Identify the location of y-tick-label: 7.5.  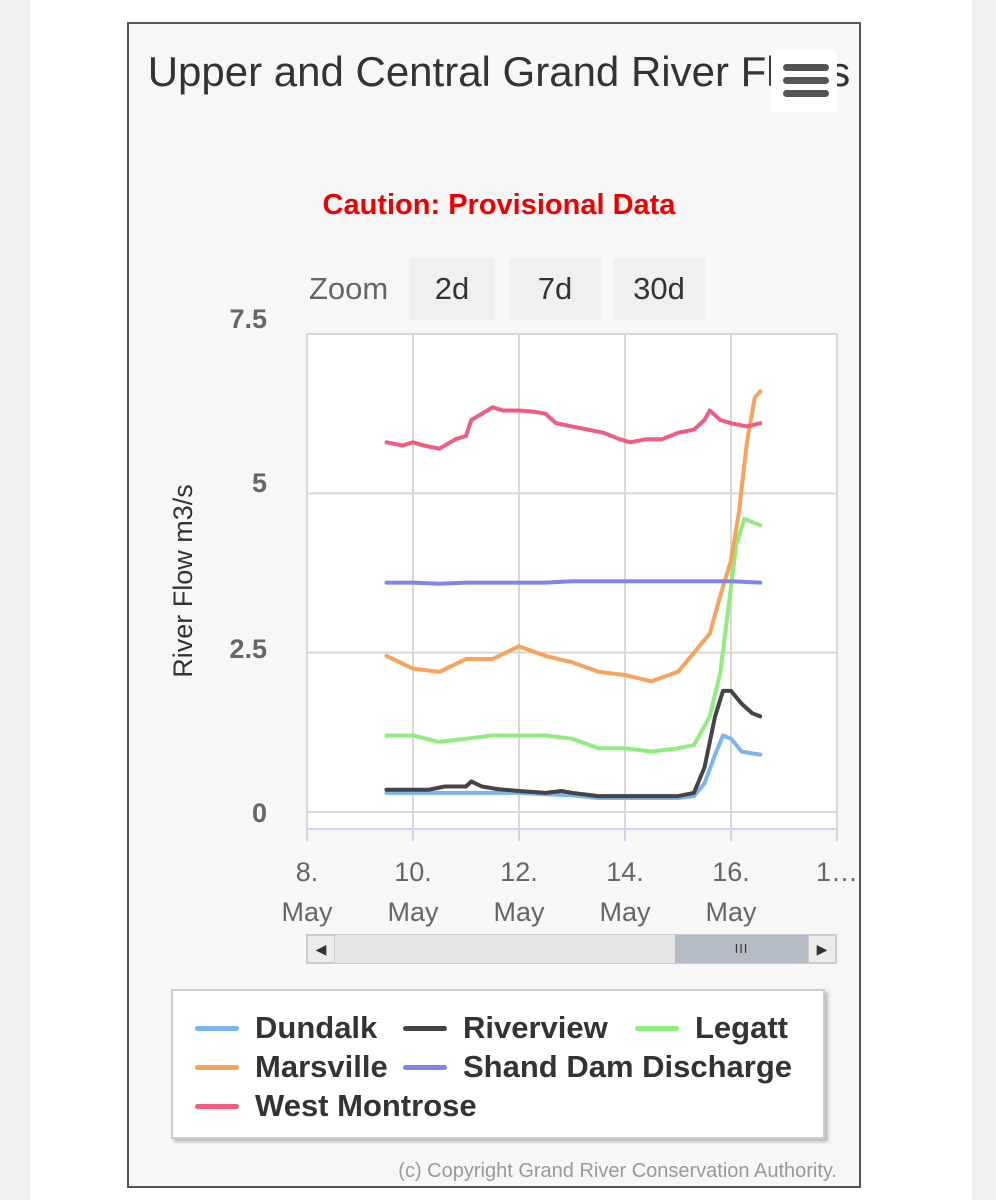
(248, 319).